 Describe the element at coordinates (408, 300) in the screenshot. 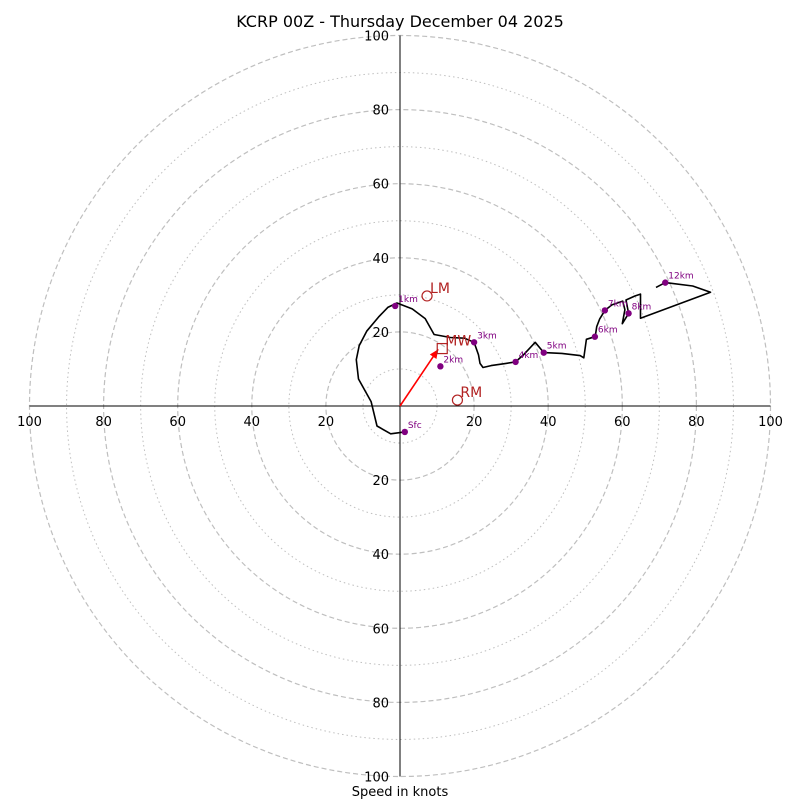

I see `height-marker-label: 1km` at that location.